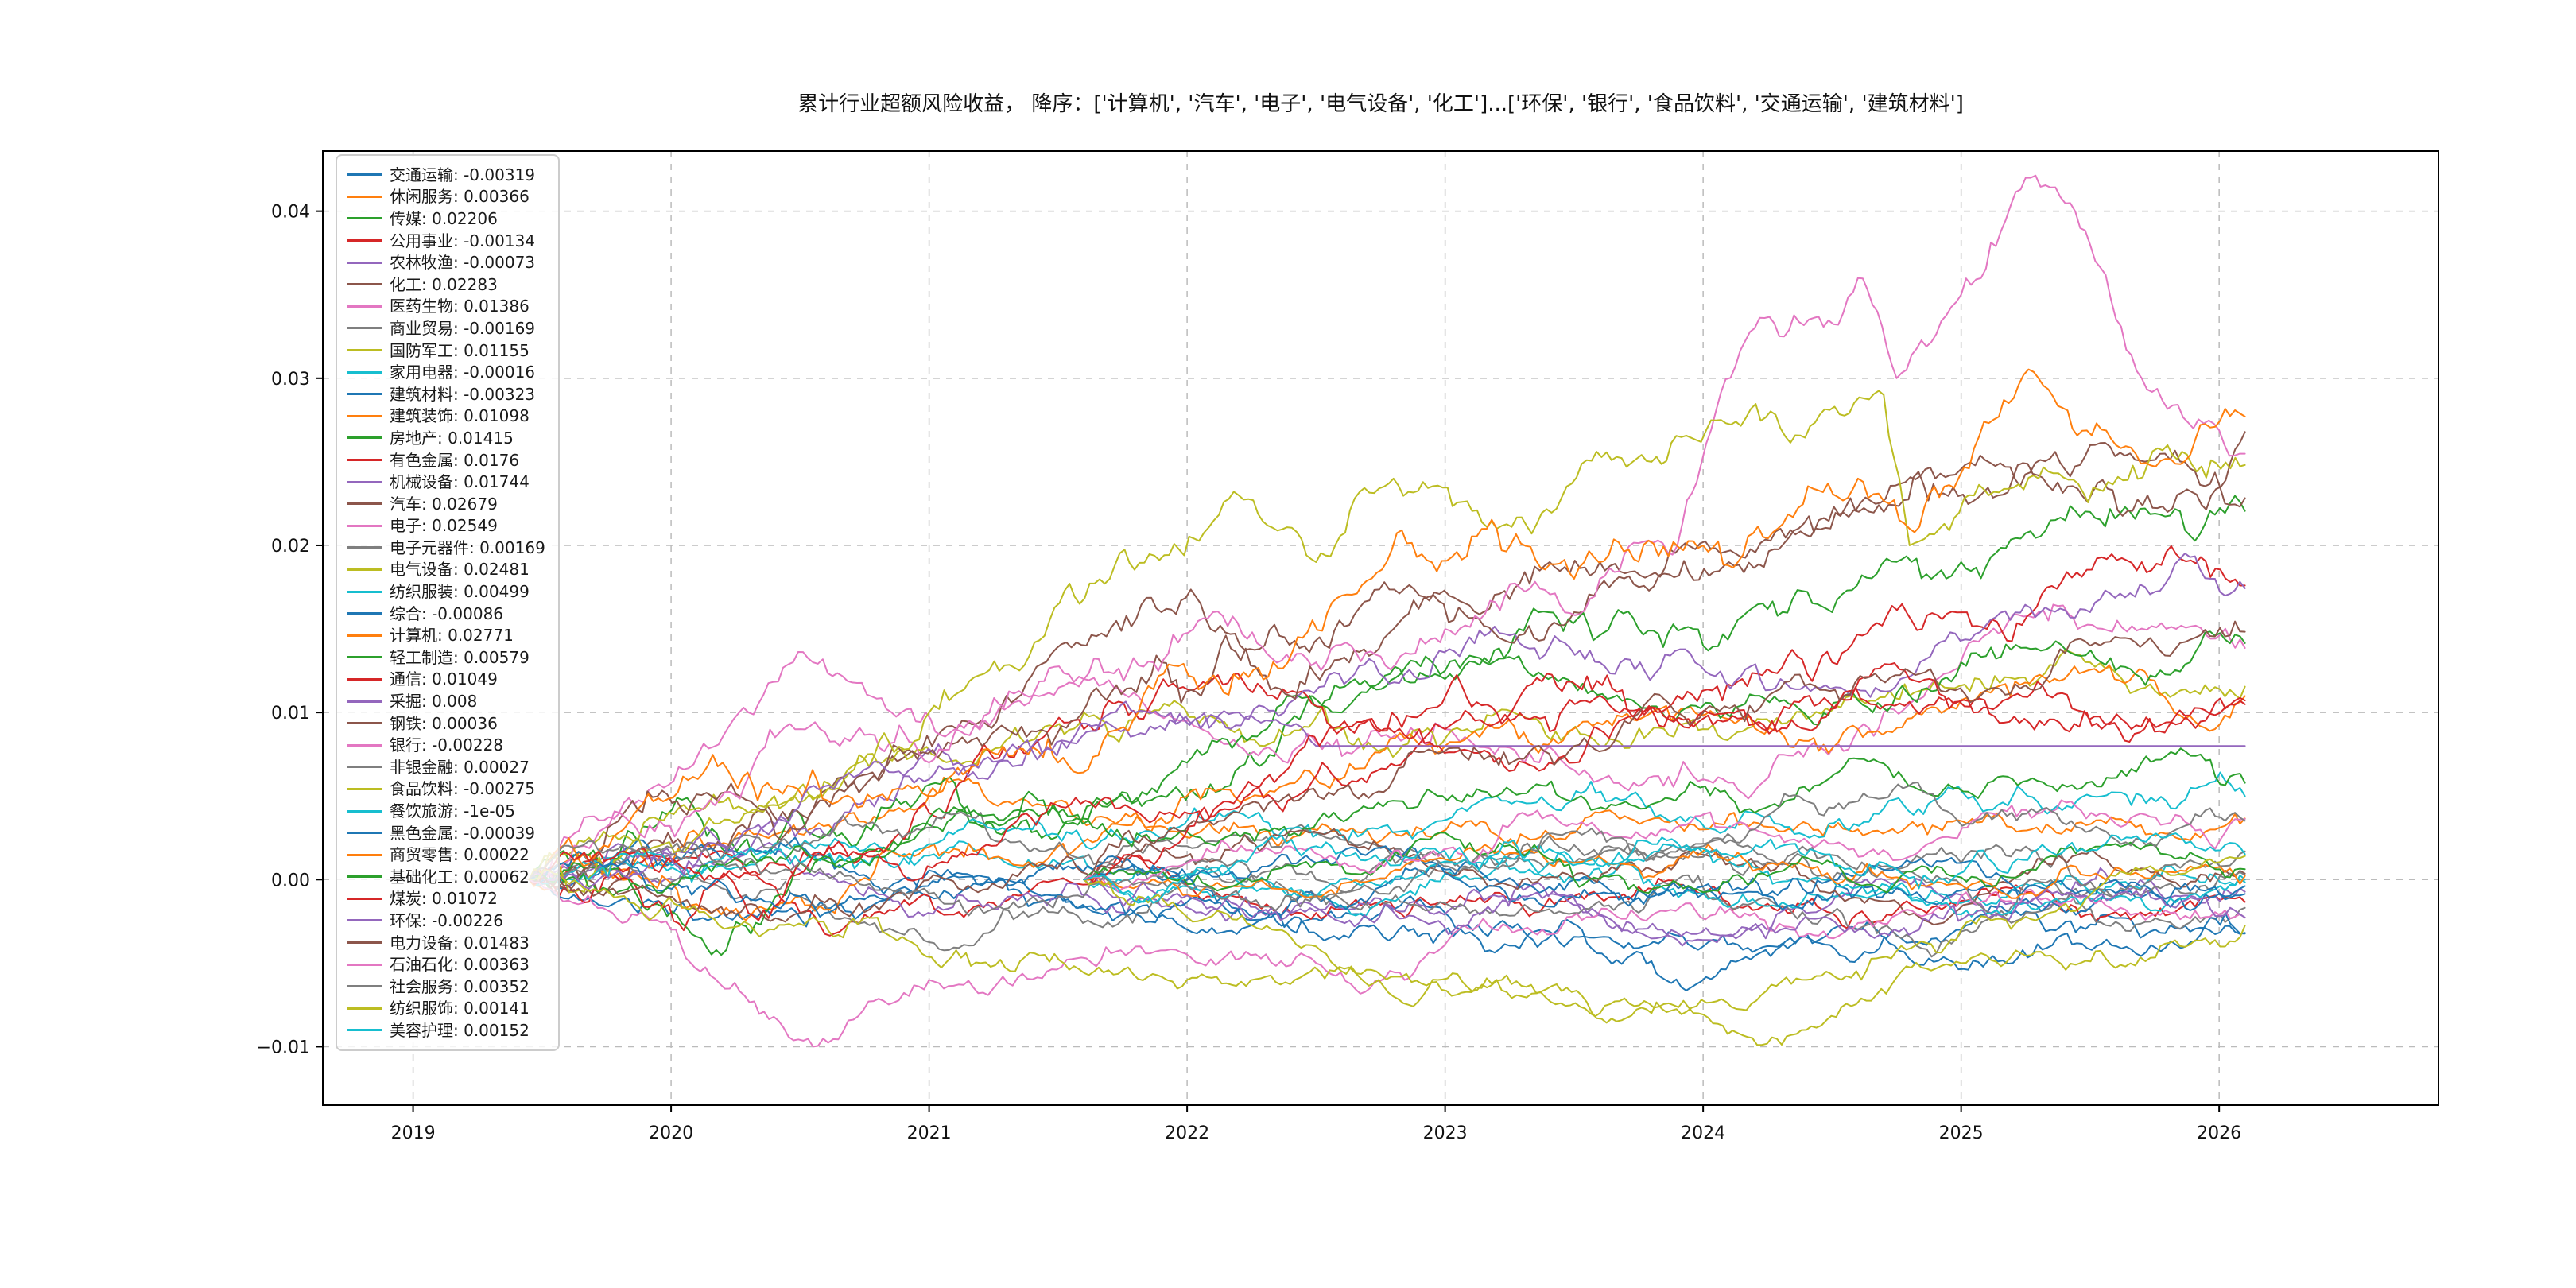 The image size is (2576, 1288). Describe the element at coordinates (463, 394) in the screenshot. I see `legend-label: 建筑材料: -0.00323` at that location.